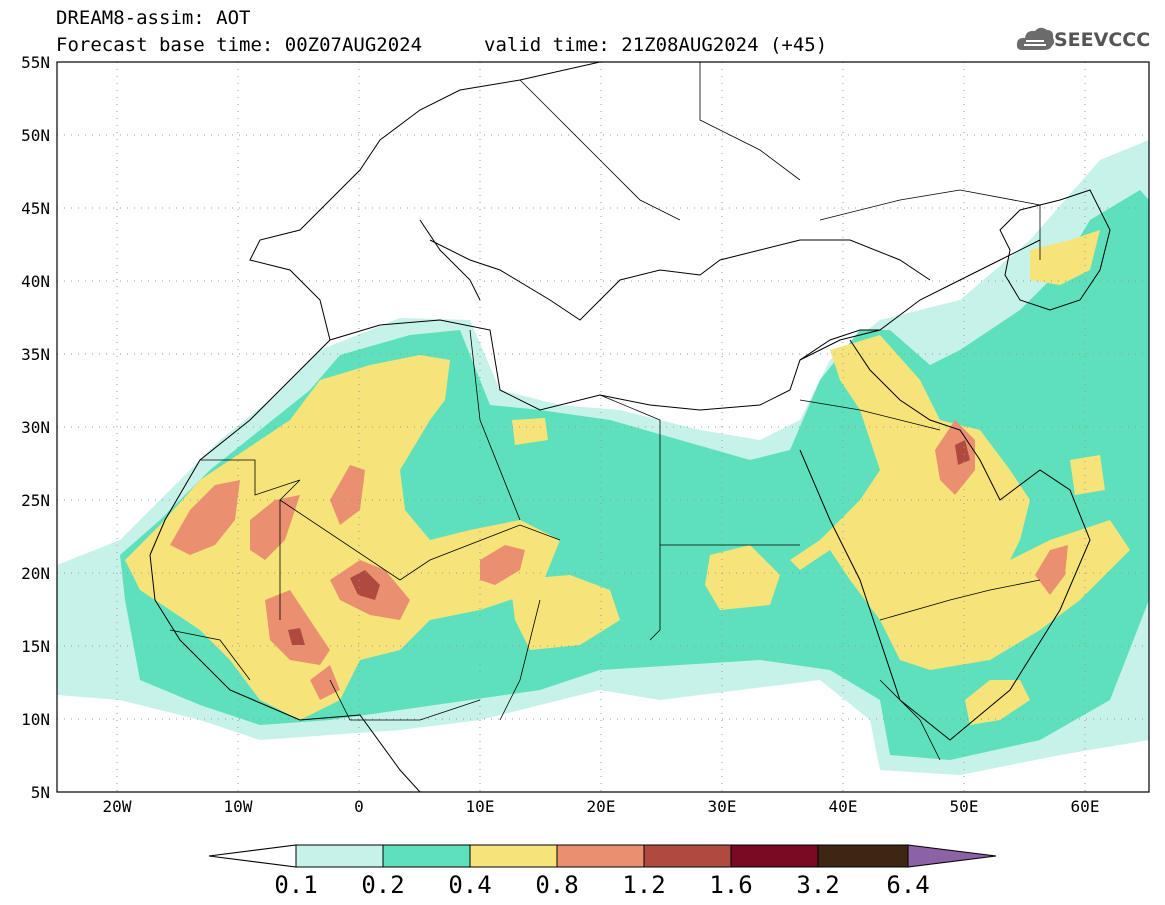 The height and width of the screenshot is (905, 1165). What do you see at coordinates (964, 806) in the screenshot?
I see `lon-label: 50E` at bounding box center [964, 806].